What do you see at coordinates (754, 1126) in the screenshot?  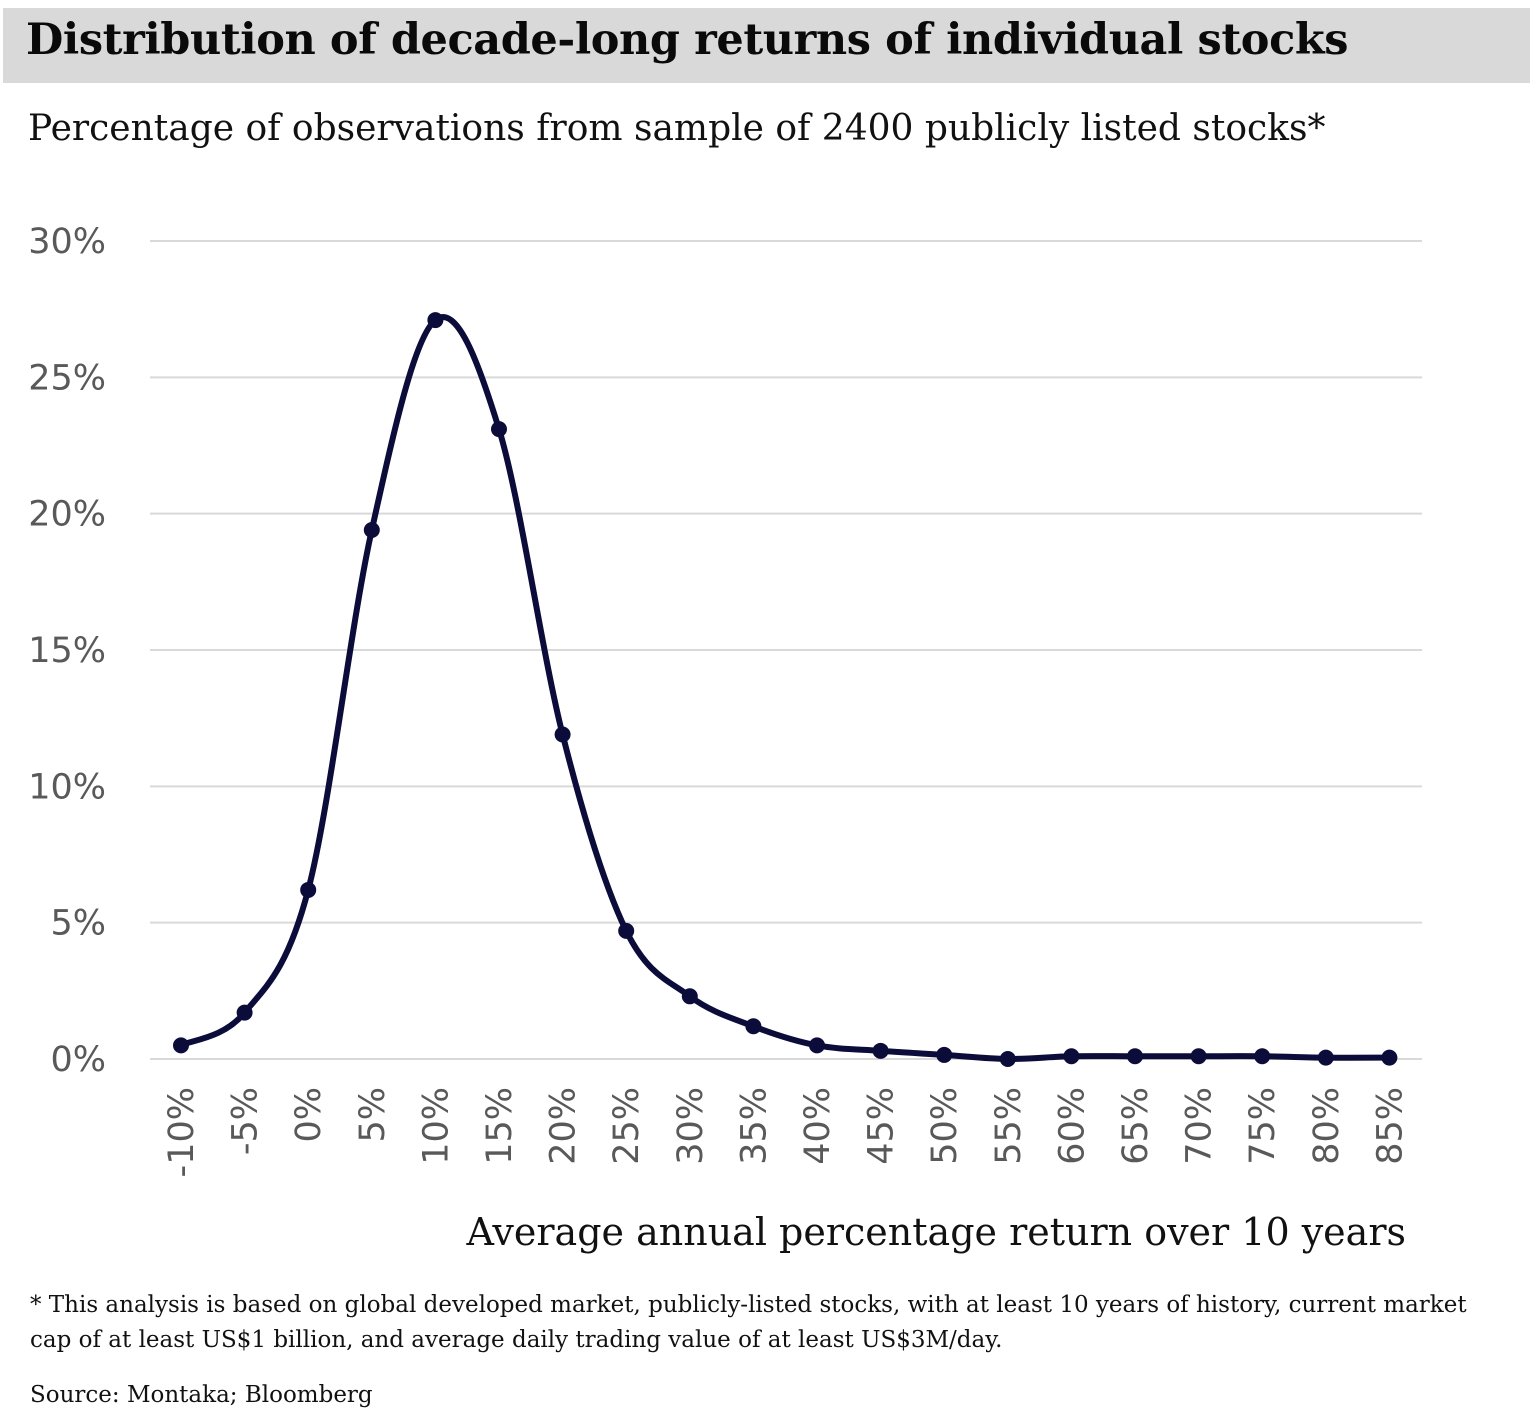 I see `x-tick-label: 35%` at bounding box center [754, 1126].